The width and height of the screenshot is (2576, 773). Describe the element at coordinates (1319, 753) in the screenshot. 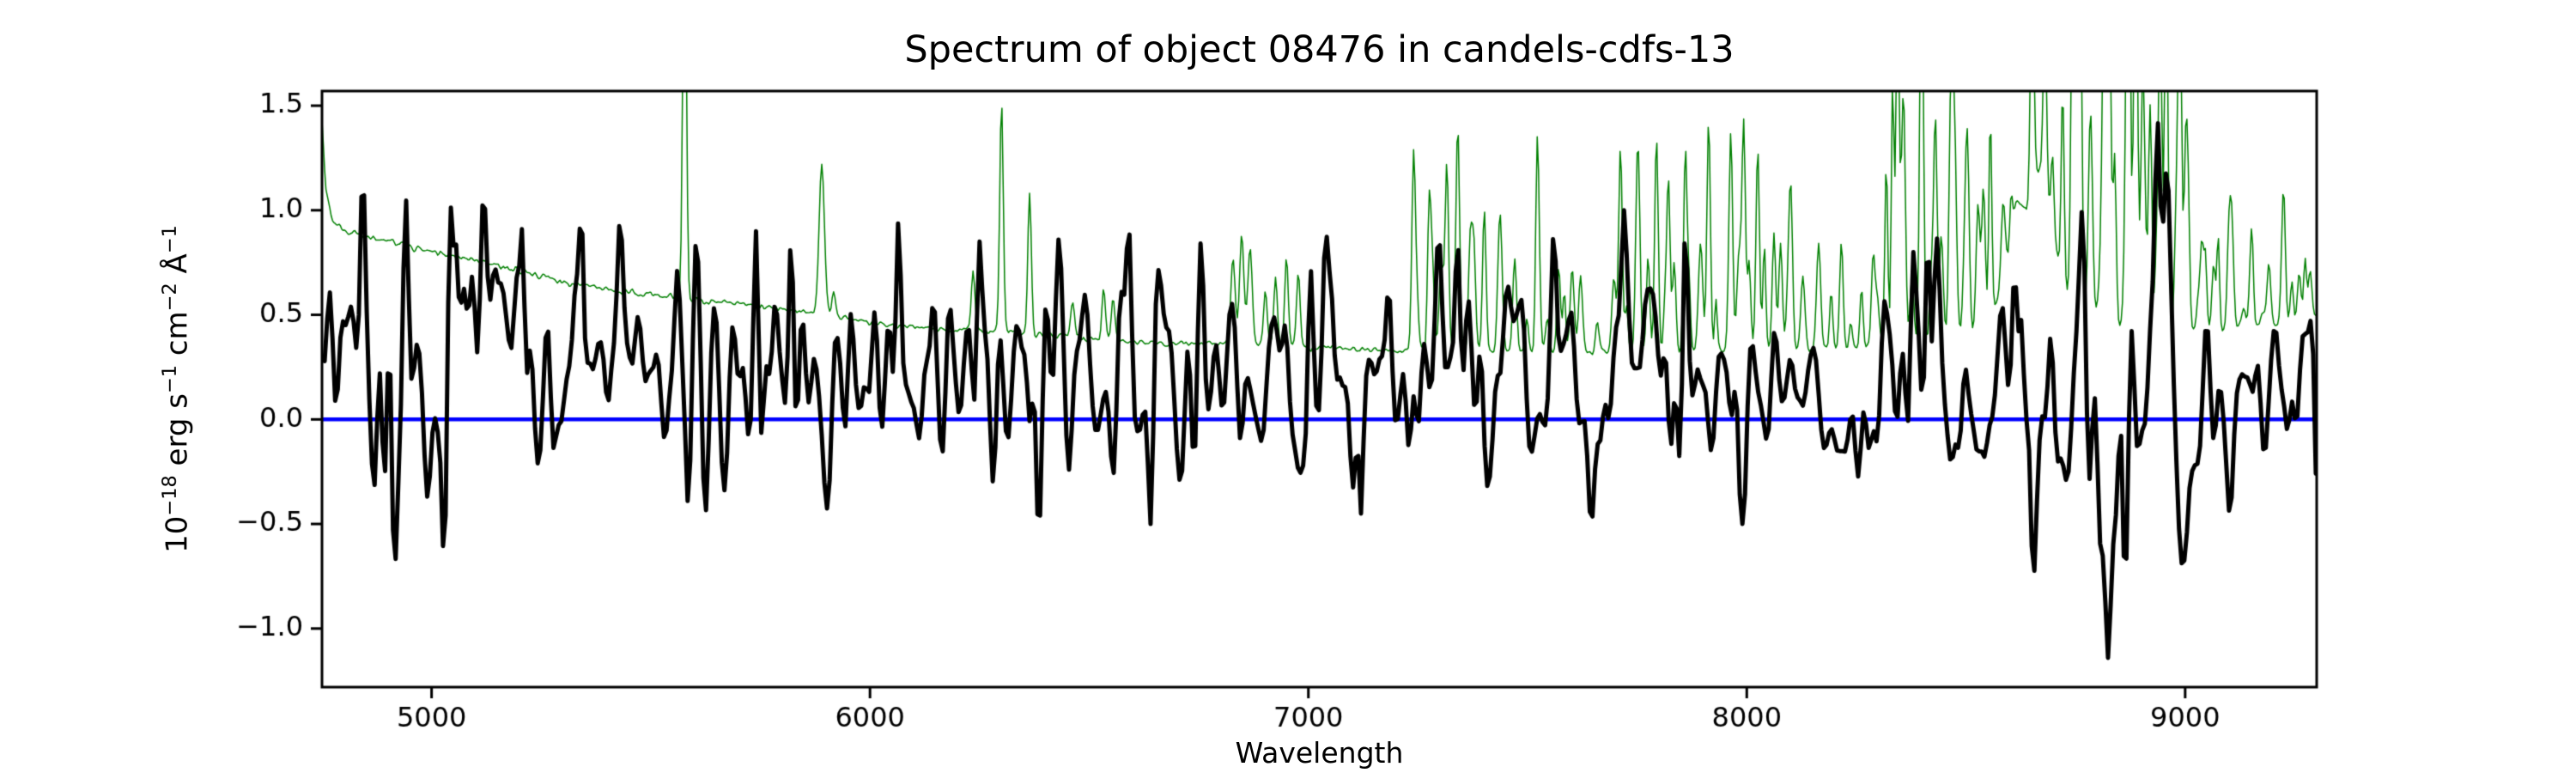

I see `x-axis-label: Wavelength` at that location.